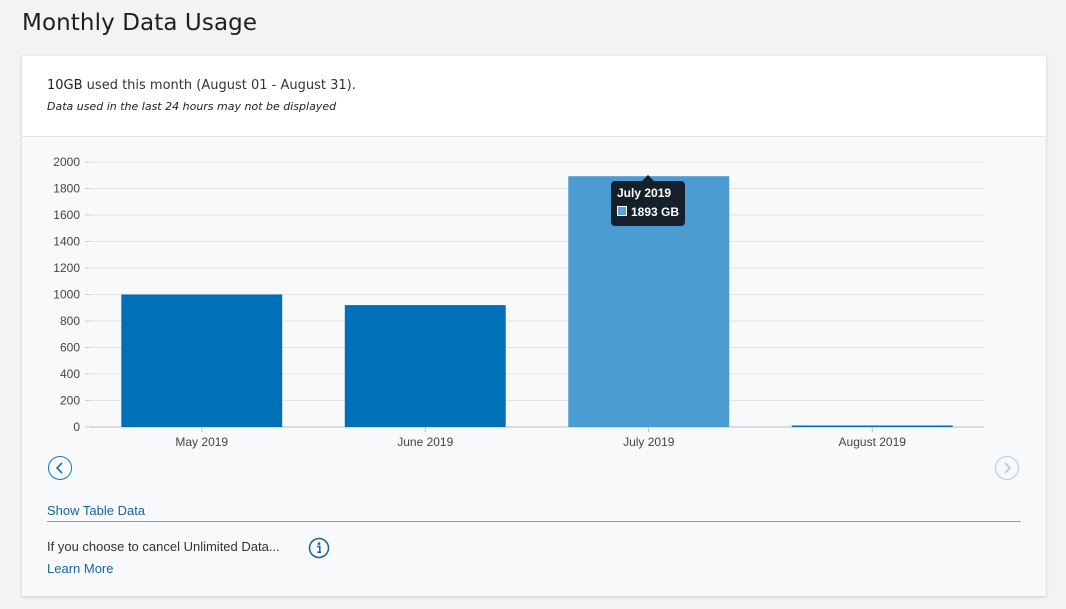  Describe the element at coordinates (70, 348) in the screenshot. I see `y-tick-label: 600` at that location.